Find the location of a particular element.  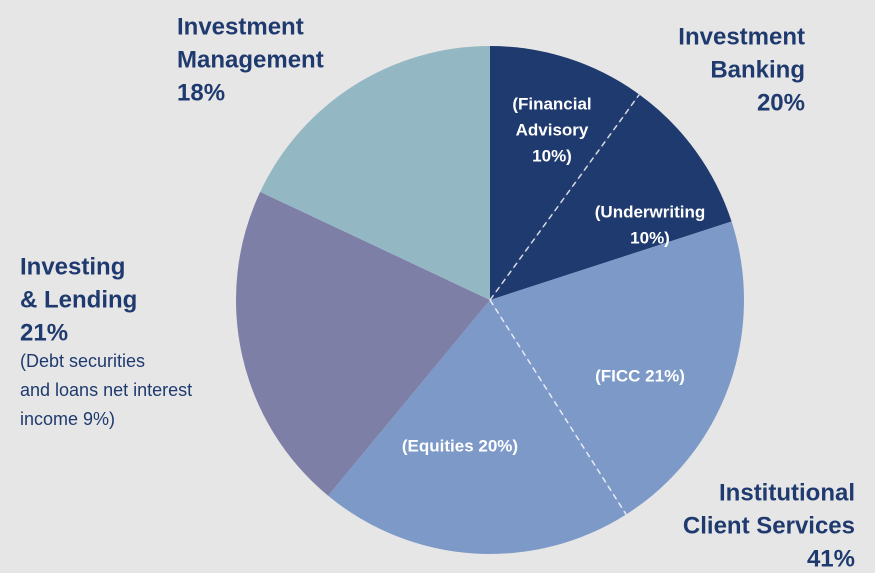

group-note: and loans net interest is located at coordinates (106, 390).